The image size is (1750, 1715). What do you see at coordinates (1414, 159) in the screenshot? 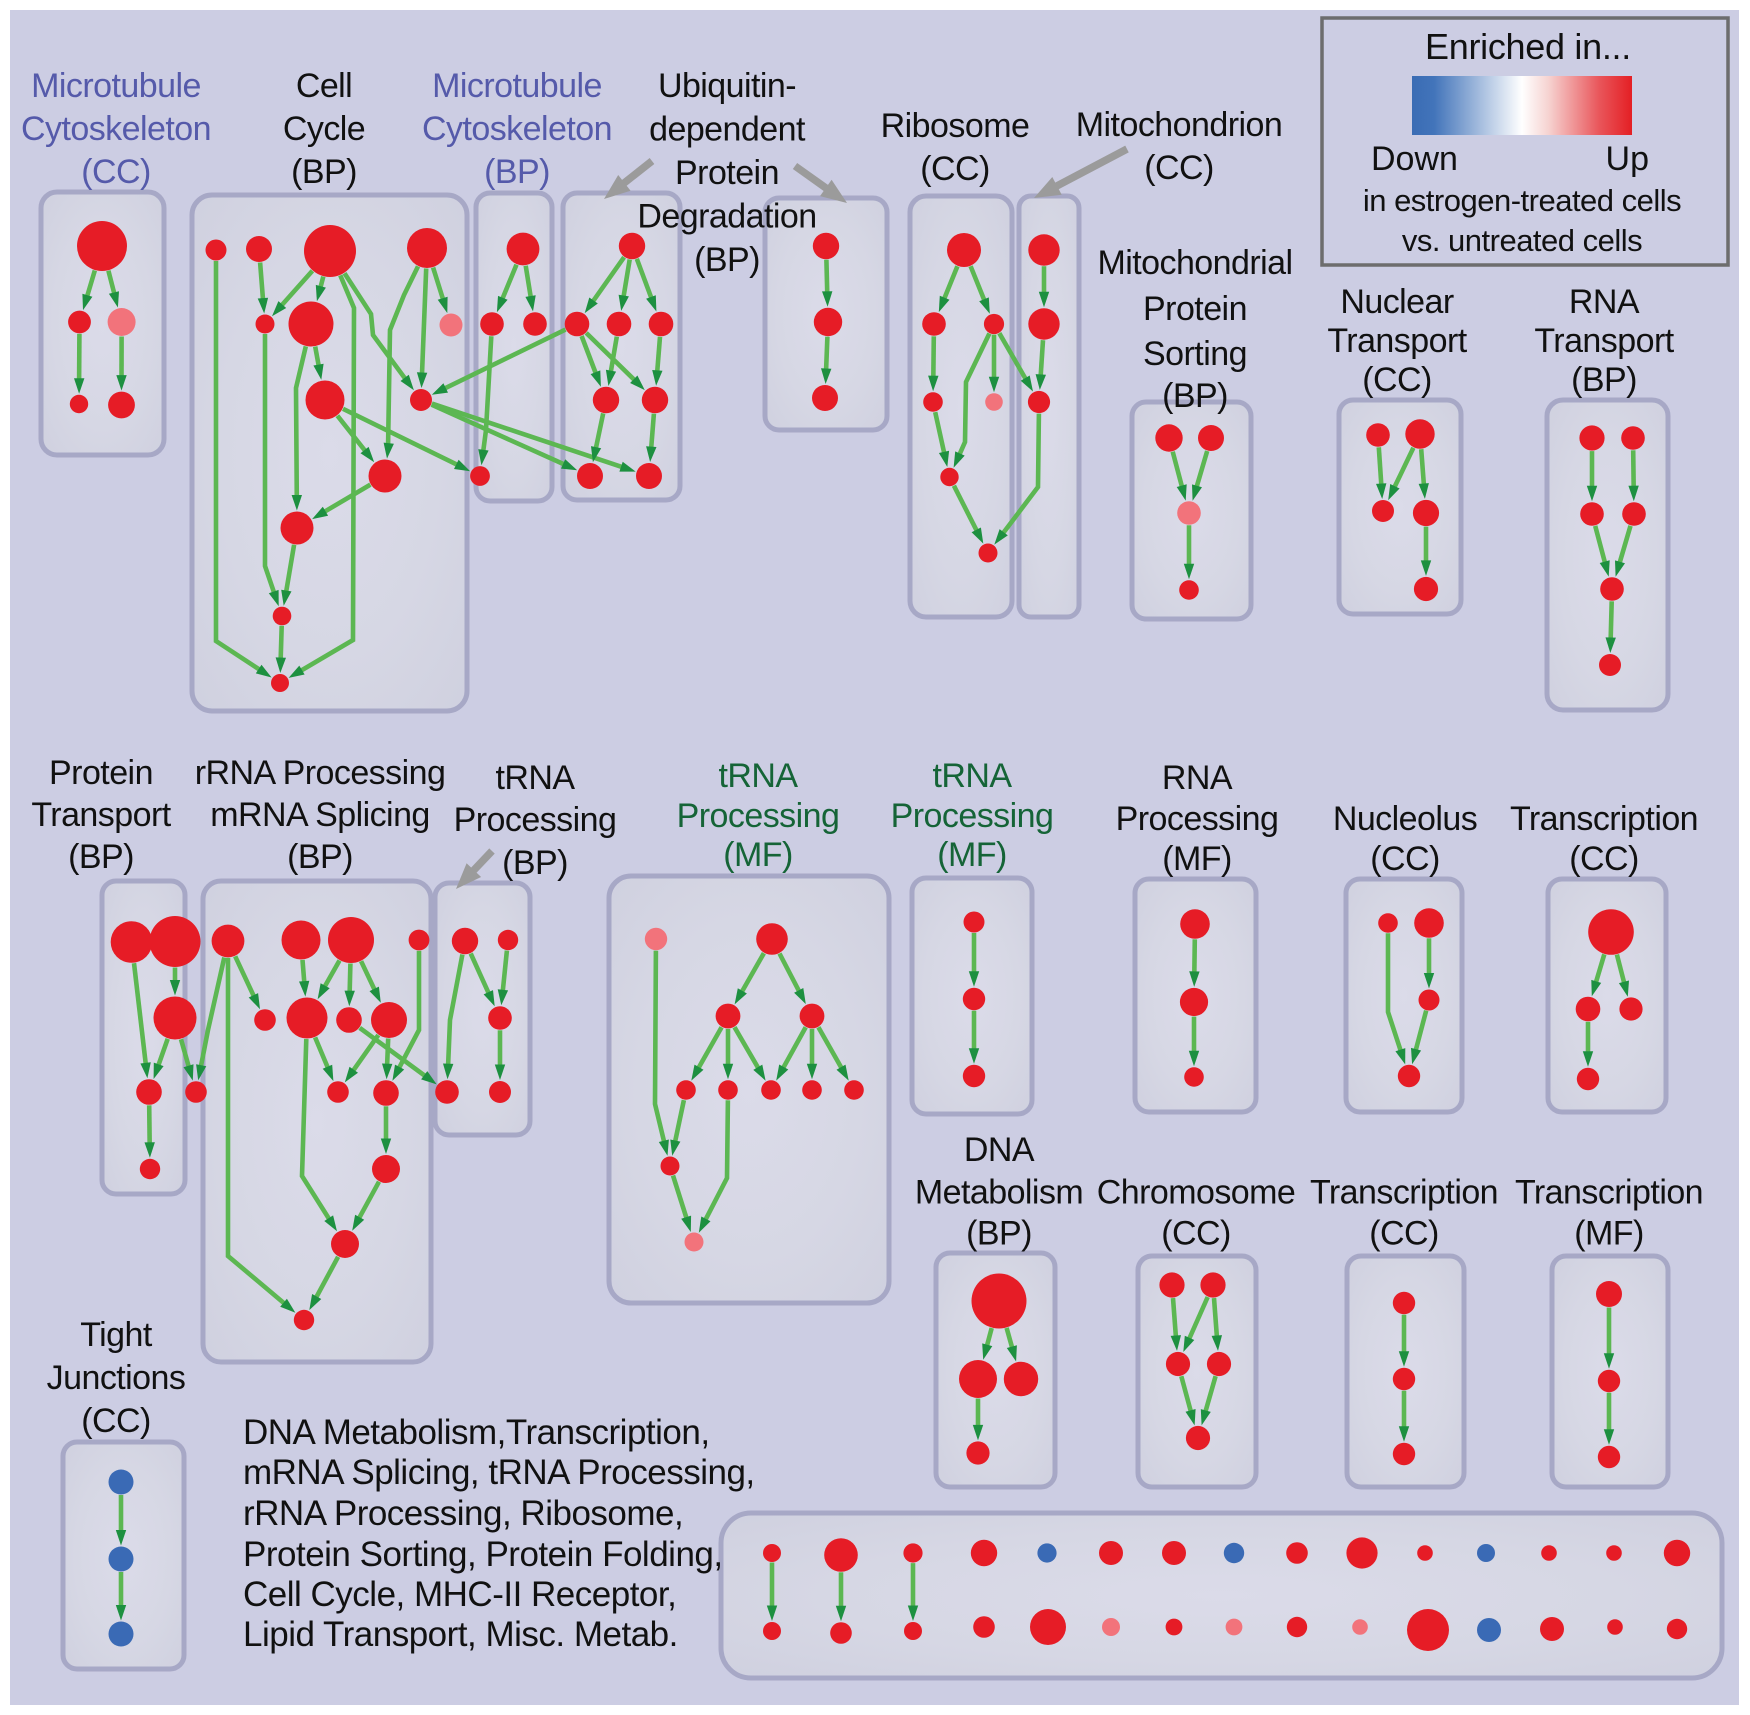
I see `svg-text: Down` at bounding box center [1414, 159].